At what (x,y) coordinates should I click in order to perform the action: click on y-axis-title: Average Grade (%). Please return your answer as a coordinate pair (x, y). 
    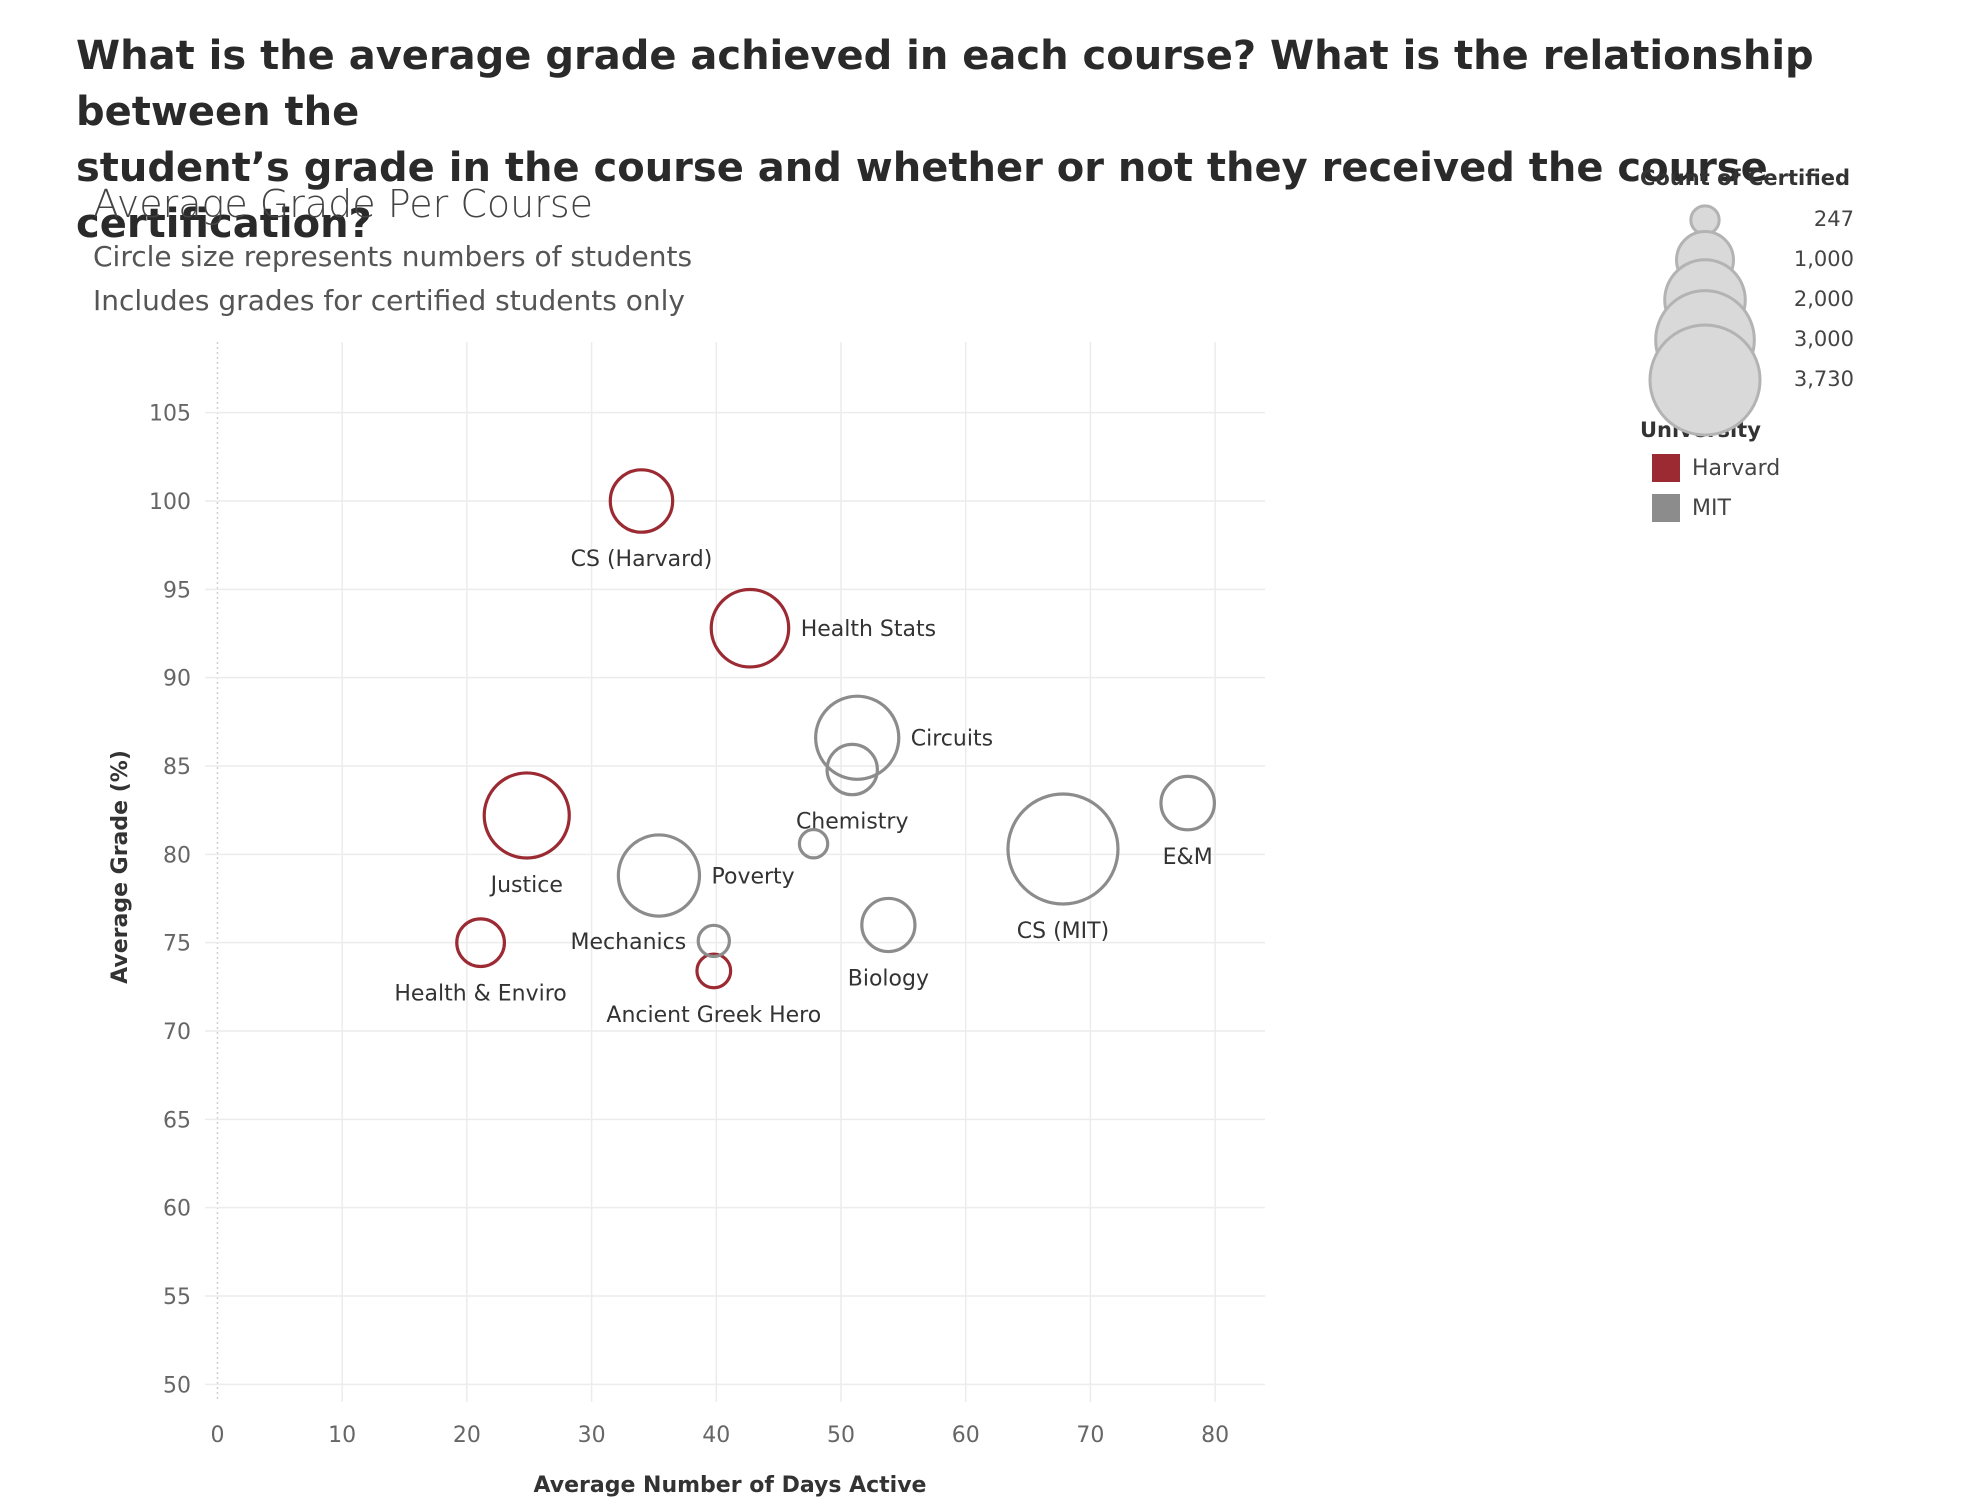
    Looking at the image, I should click on (120, 867).